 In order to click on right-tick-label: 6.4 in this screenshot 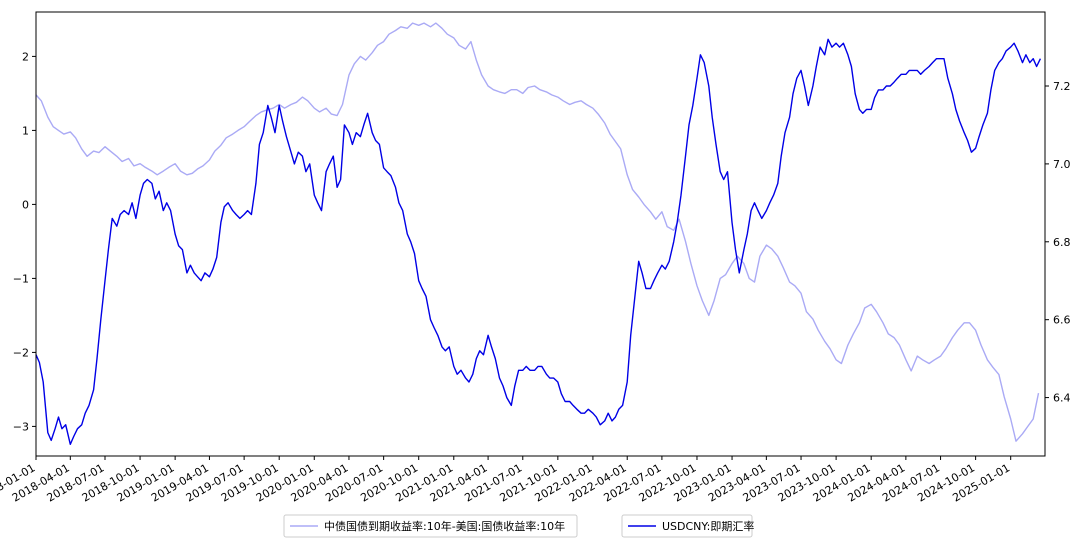, I will do `click(1062, 398)`.